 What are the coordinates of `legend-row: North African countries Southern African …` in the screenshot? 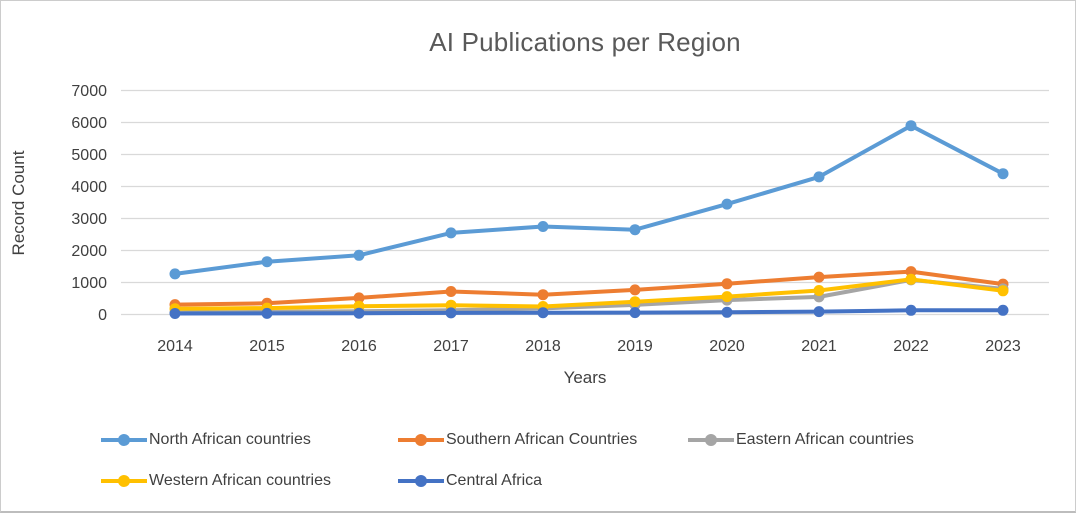 It's located at (507, 440).